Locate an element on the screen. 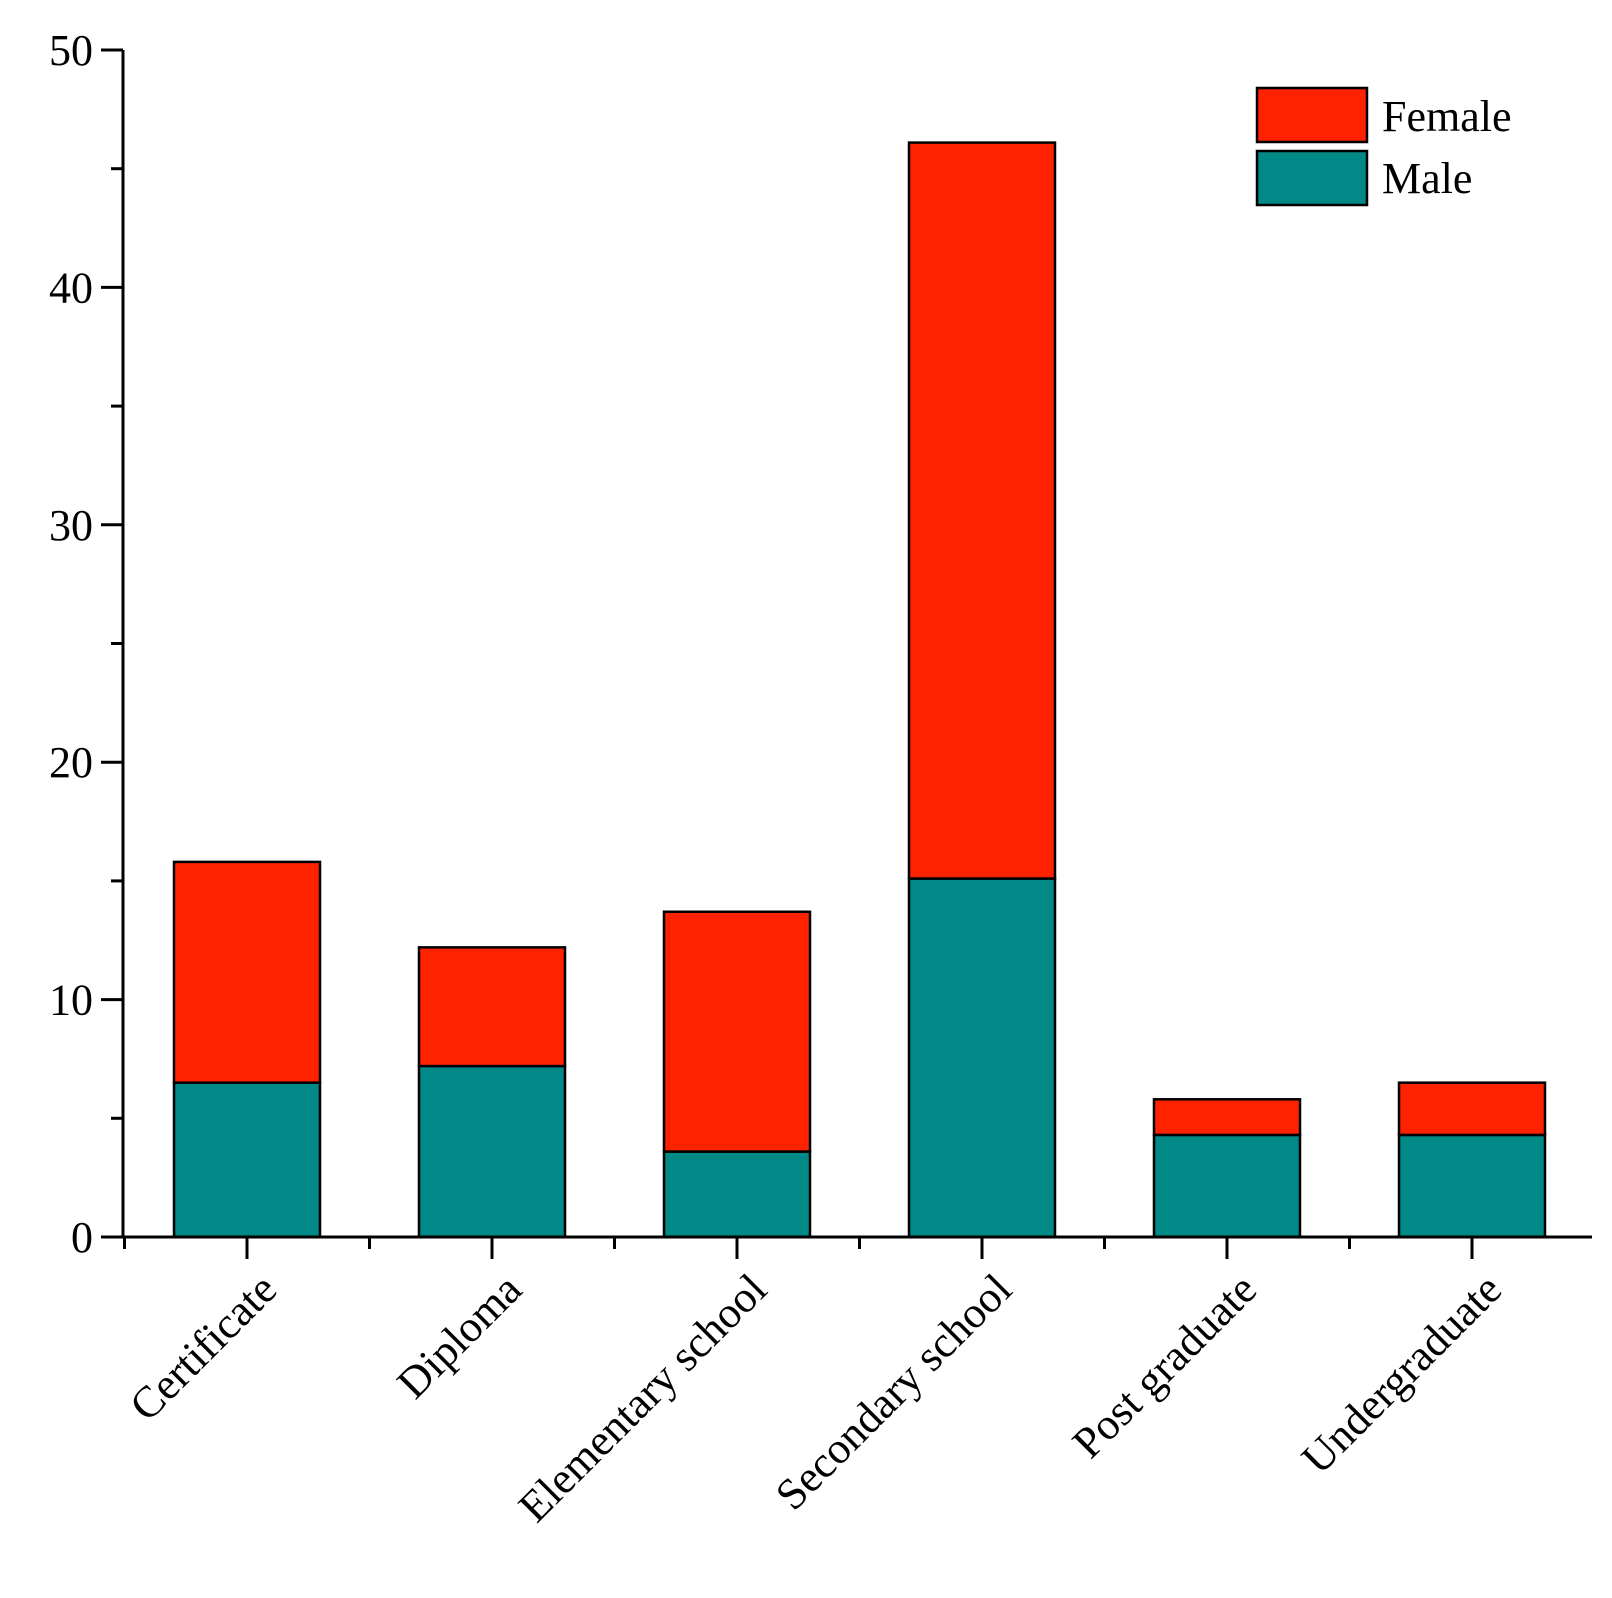 Image resolution: width=1612 pixels, height=1598 pixels. bar-female-post-graduate is located at coordinates (1227, 1117).